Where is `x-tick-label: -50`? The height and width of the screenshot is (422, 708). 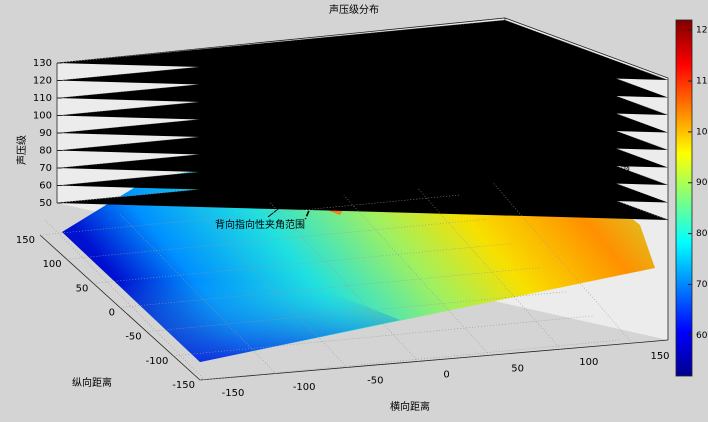 x-tick-label: -50 is located at coordinates (375, 381).